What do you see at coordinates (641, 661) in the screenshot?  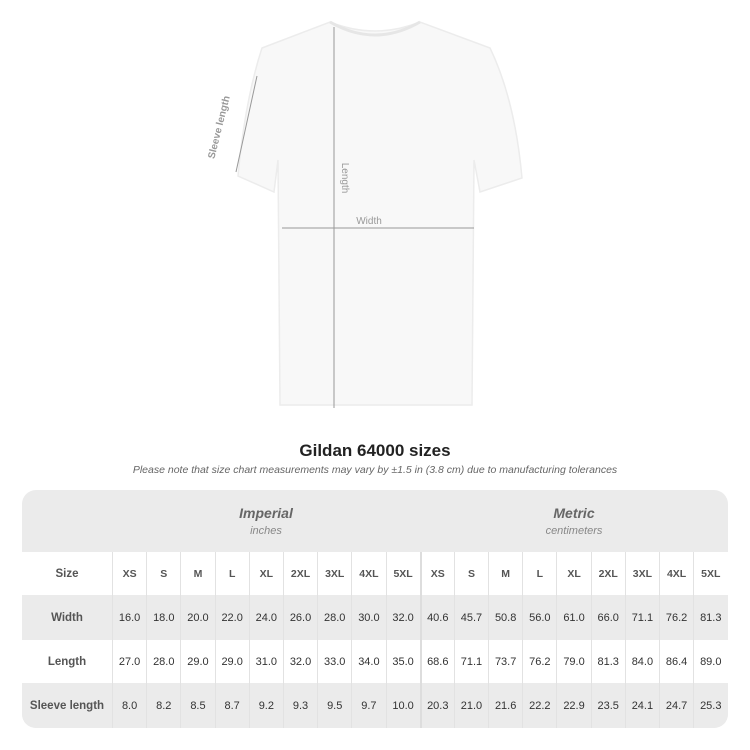 I see `metric-value-cell: 84.0` at bounding box center [641, 661].